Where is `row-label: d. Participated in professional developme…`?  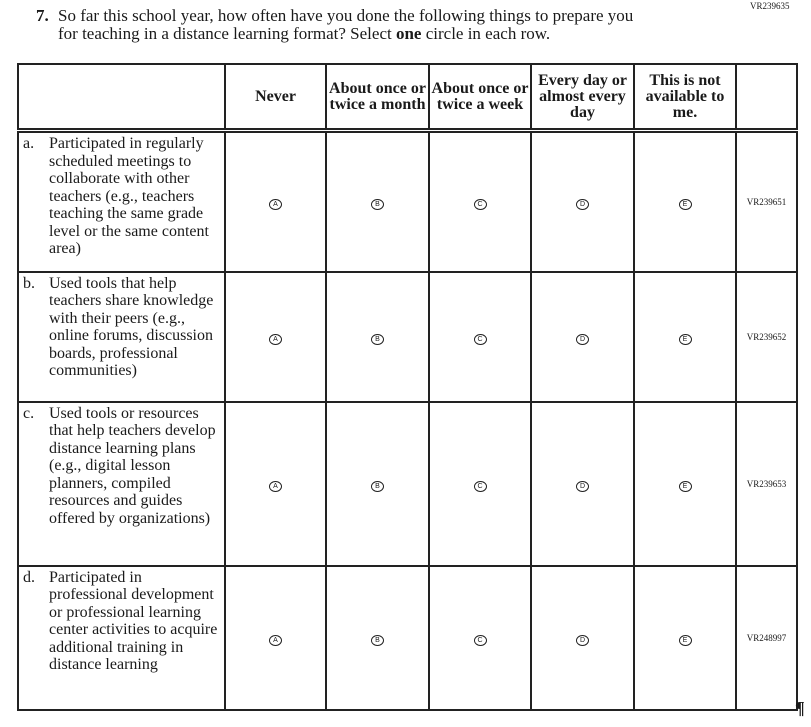
row-label: d. Participated in professional developme… is located at coordinates (121, 637).